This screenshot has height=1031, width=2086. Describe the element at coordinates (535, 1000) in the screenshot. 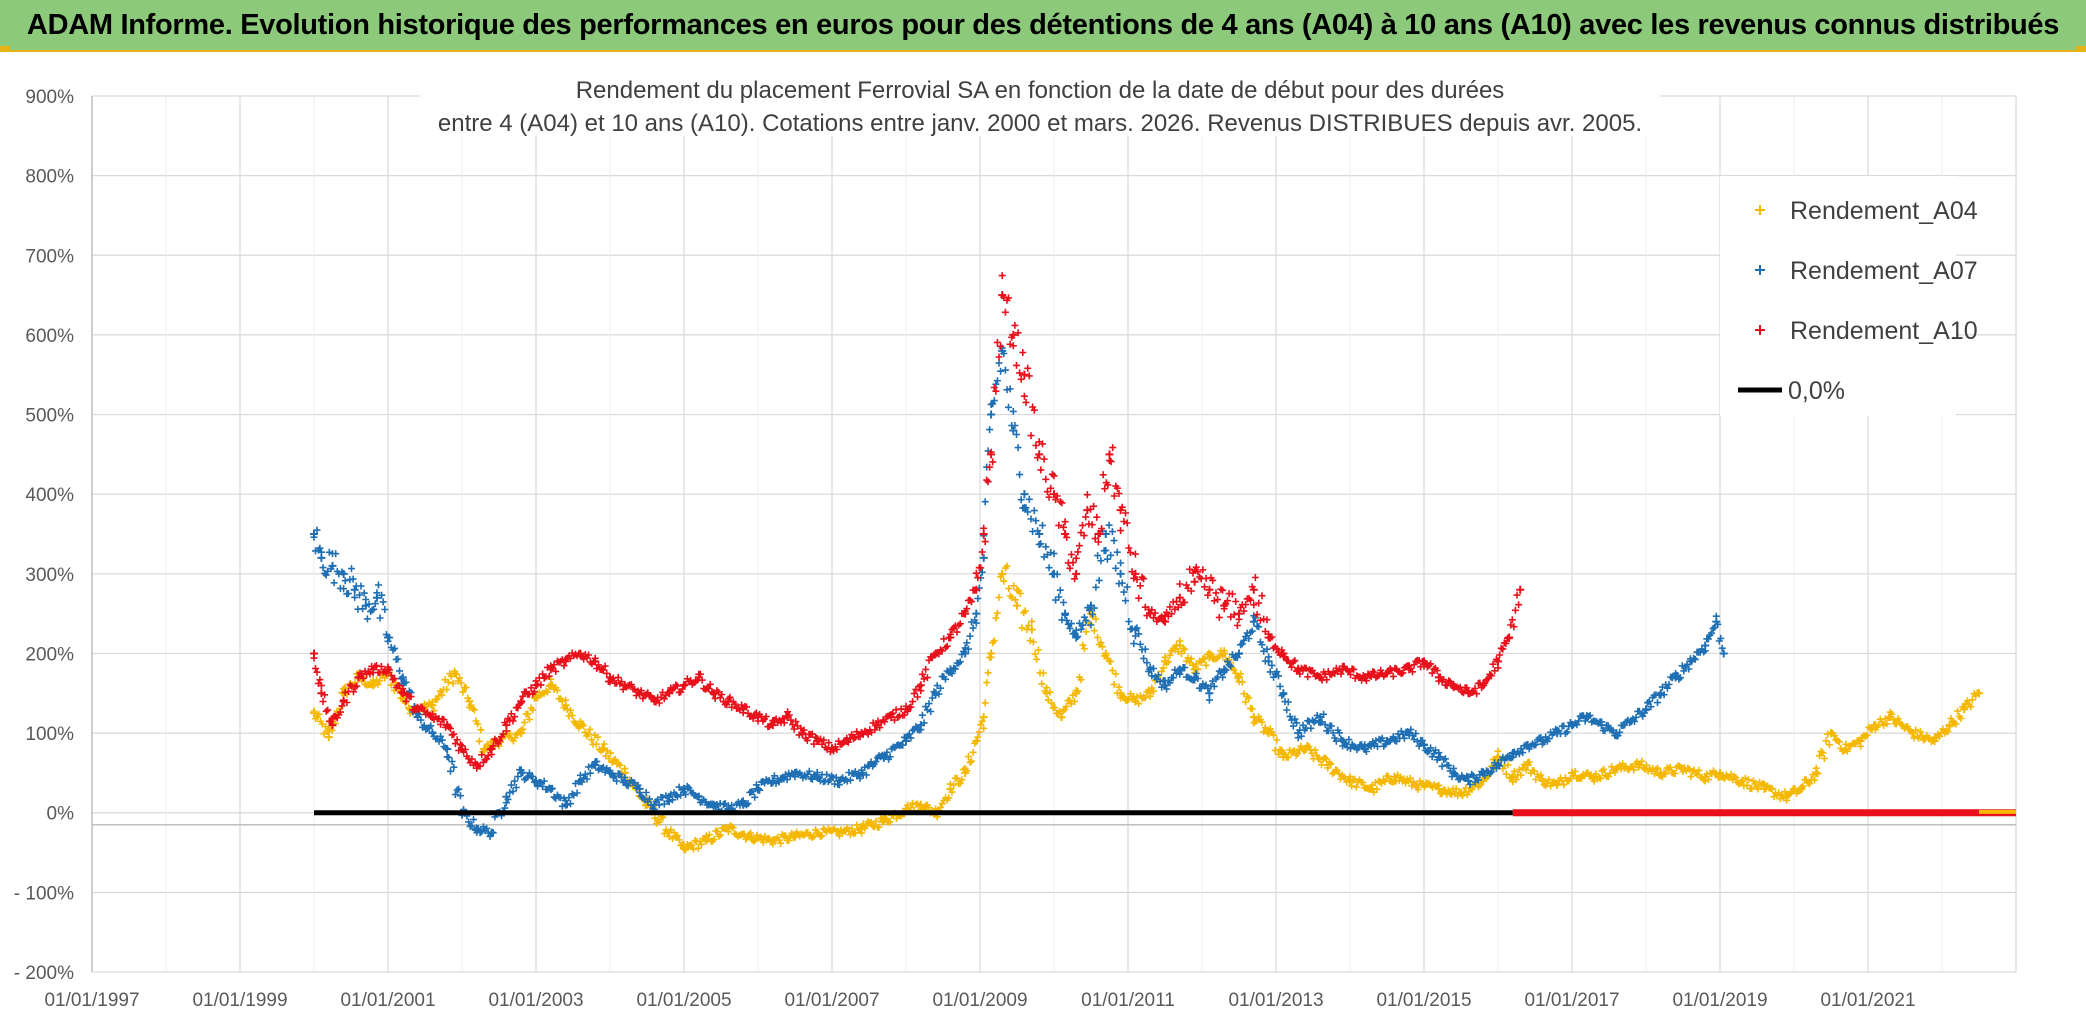

I see `x-tick-label: 01/01/2003` at that location.